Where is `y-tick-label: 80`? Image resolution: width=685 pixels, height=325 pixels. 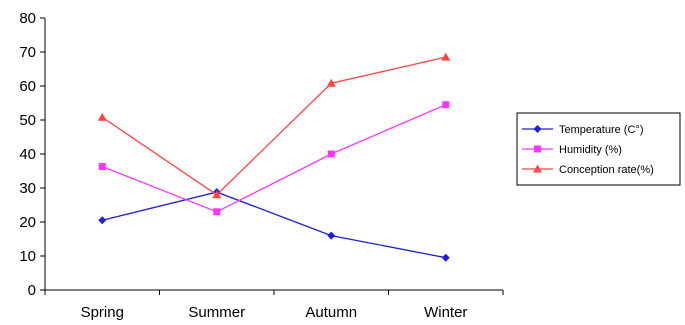
y-tick-label: 80 is located at coordinates (27, 18).